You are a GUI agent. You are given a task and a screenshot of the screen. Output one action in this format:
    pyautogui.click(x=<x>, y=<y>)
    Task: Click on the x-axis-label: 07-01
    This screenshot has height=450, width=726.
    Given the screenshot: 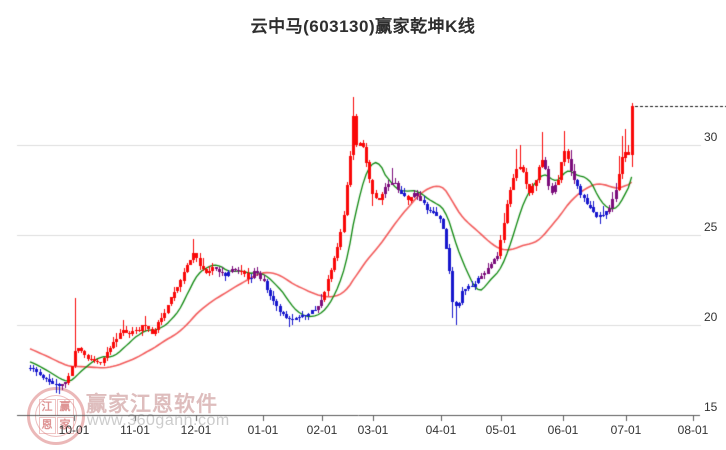 What is the action you would take?
    pyautogui.click(x=626, y=430)
    